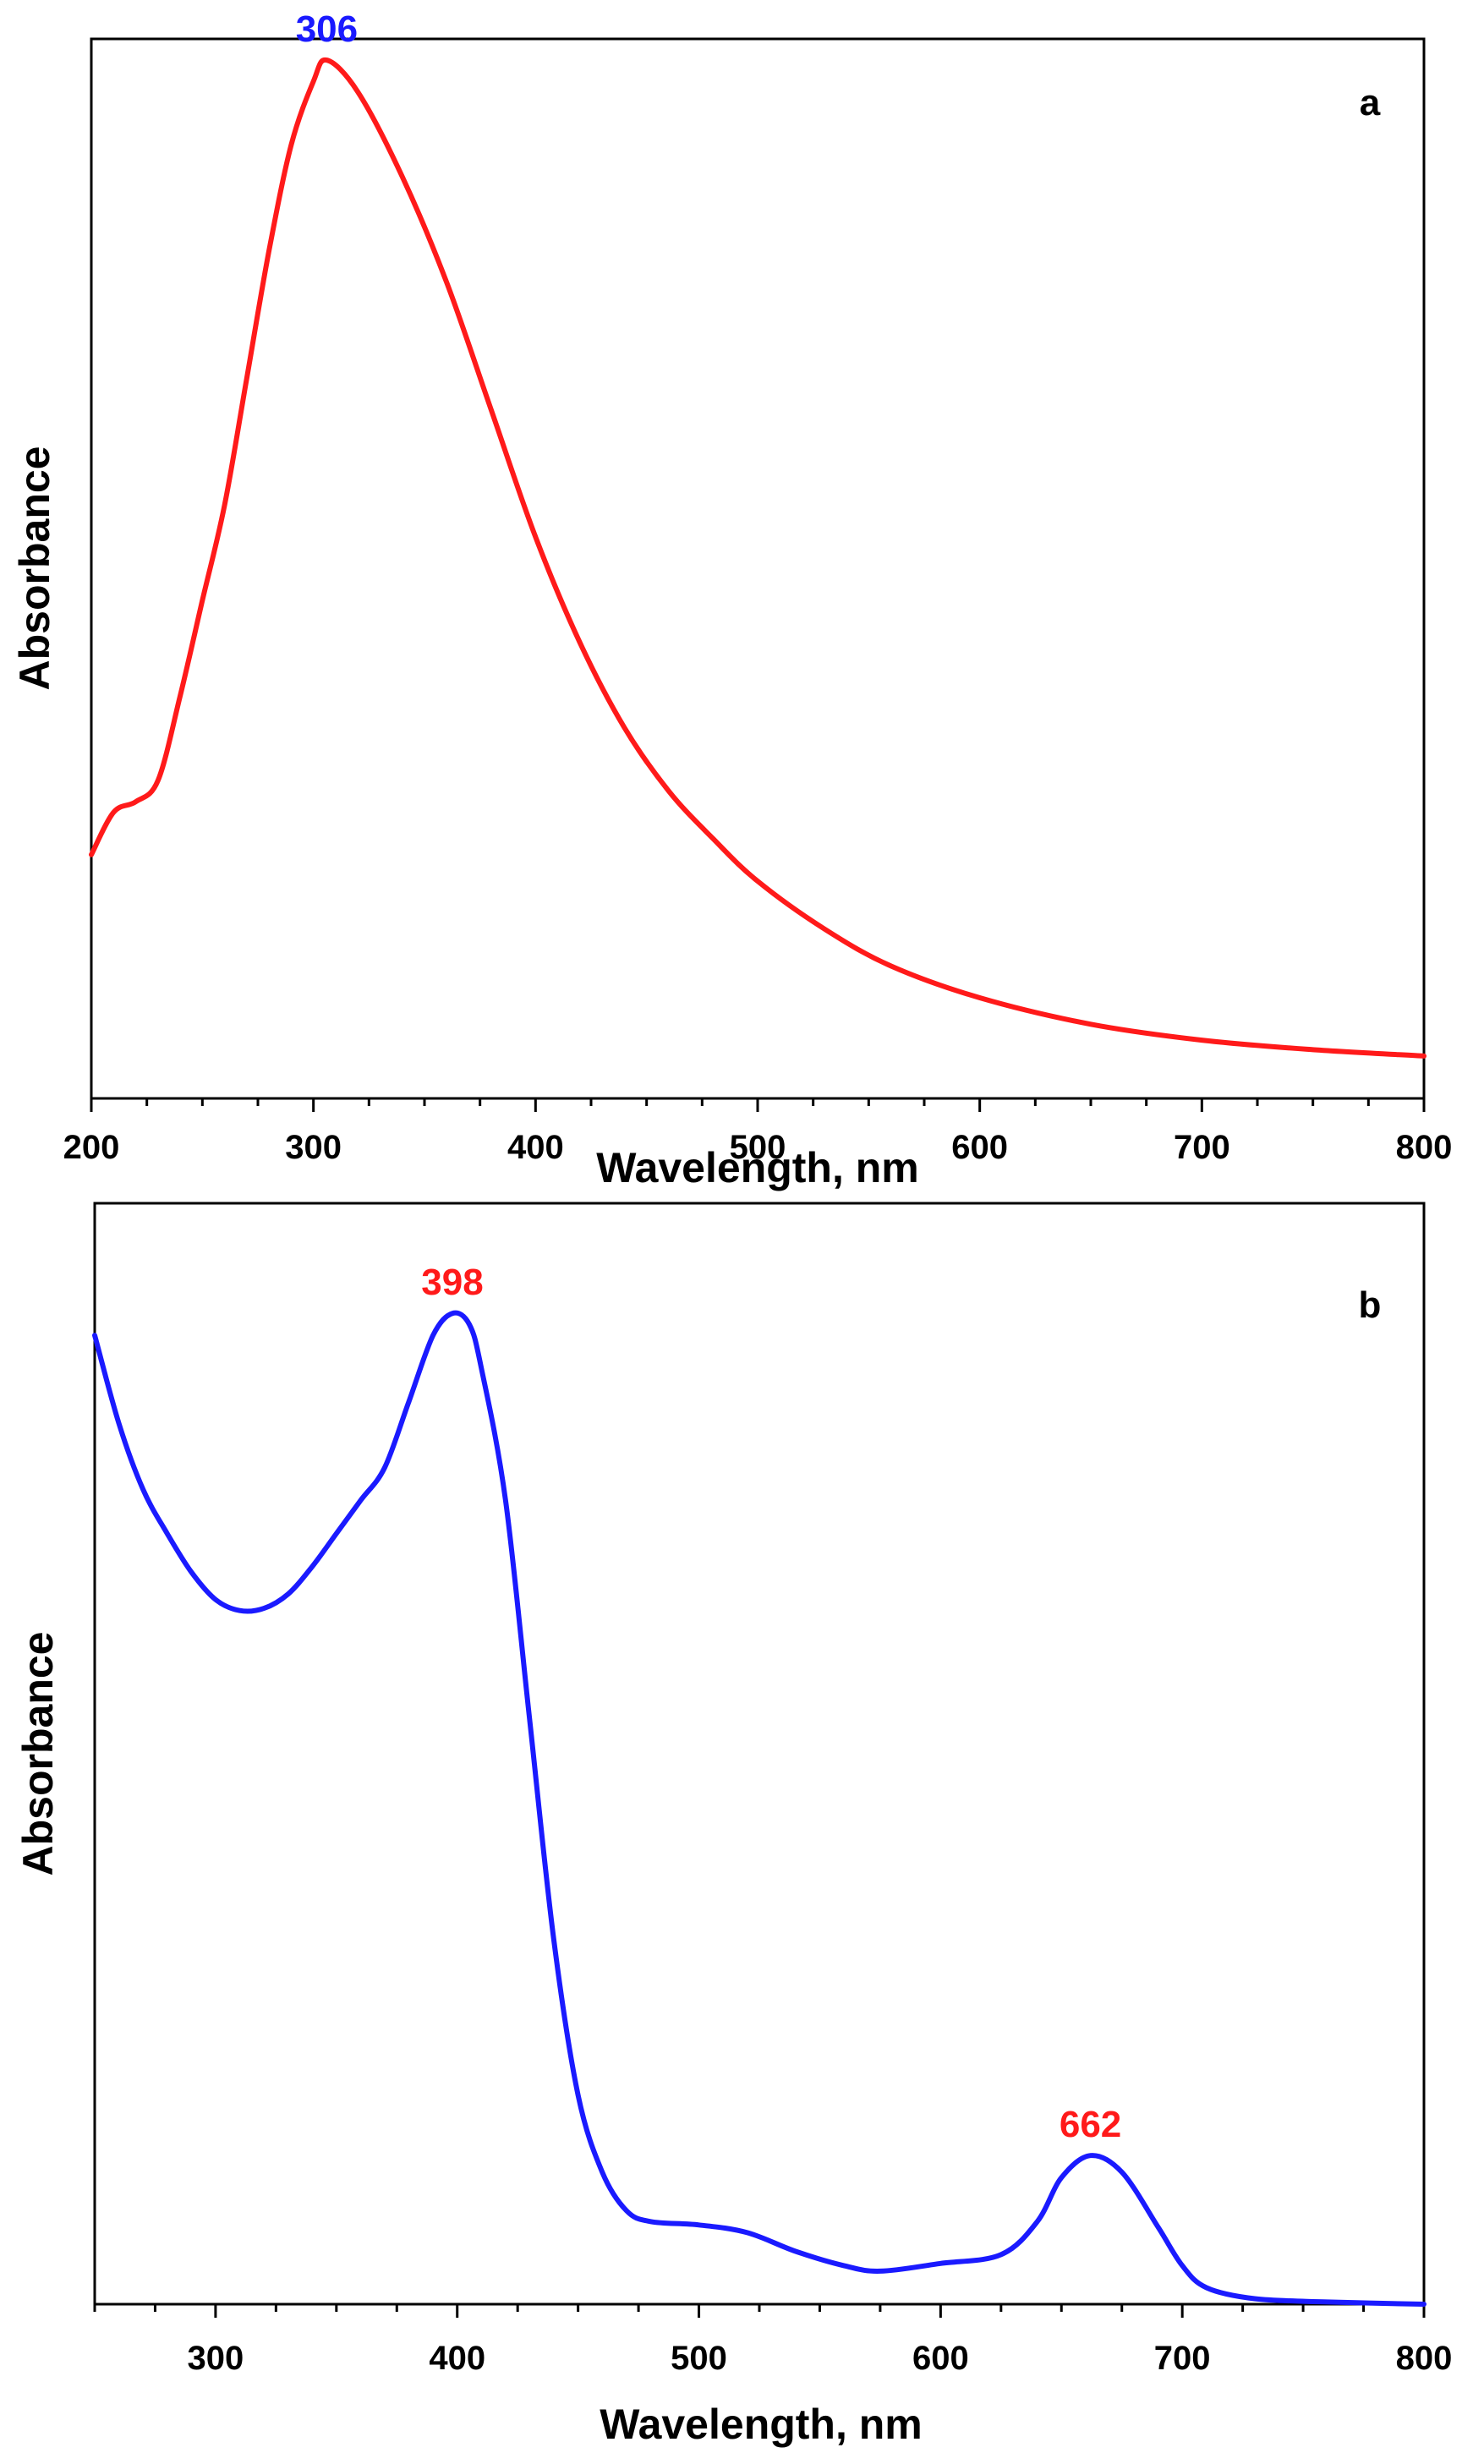 This screenshot has height=2464, width=1484. Describe the element at coordinates (38, 1754) in the screenshot. I see `panel-b-y-axis-title: Absorbance` at that location.